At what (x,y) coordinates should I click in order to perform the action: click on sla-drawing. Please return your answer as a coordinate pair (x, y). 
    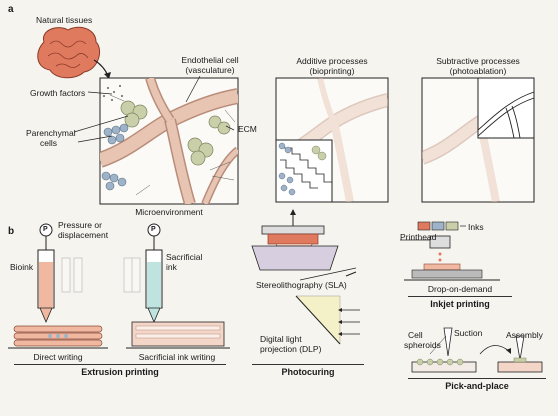
    Looking at the image, I should click on (304, 245).